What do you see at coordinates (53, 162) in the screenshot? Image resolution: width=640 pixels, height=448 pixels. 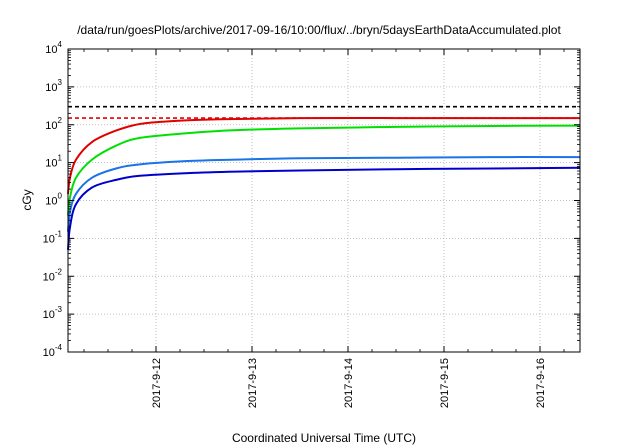 I see `y-tick-label: 10¹` at bounding box center [53, 162].